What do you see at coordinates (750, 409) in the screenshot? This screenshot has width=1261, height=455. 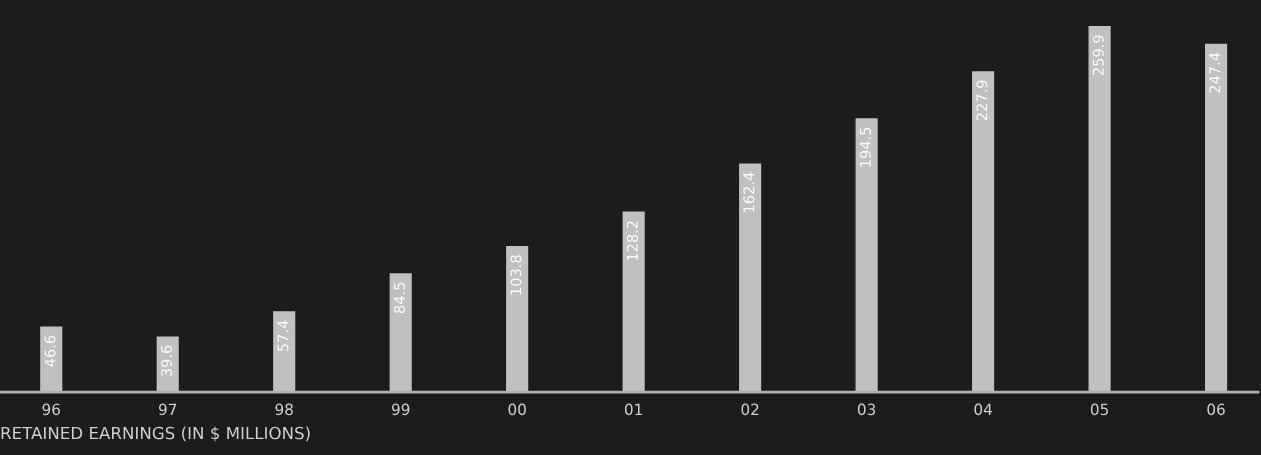 I see `x-tick-label: 02` at bounding box center [750, 409].